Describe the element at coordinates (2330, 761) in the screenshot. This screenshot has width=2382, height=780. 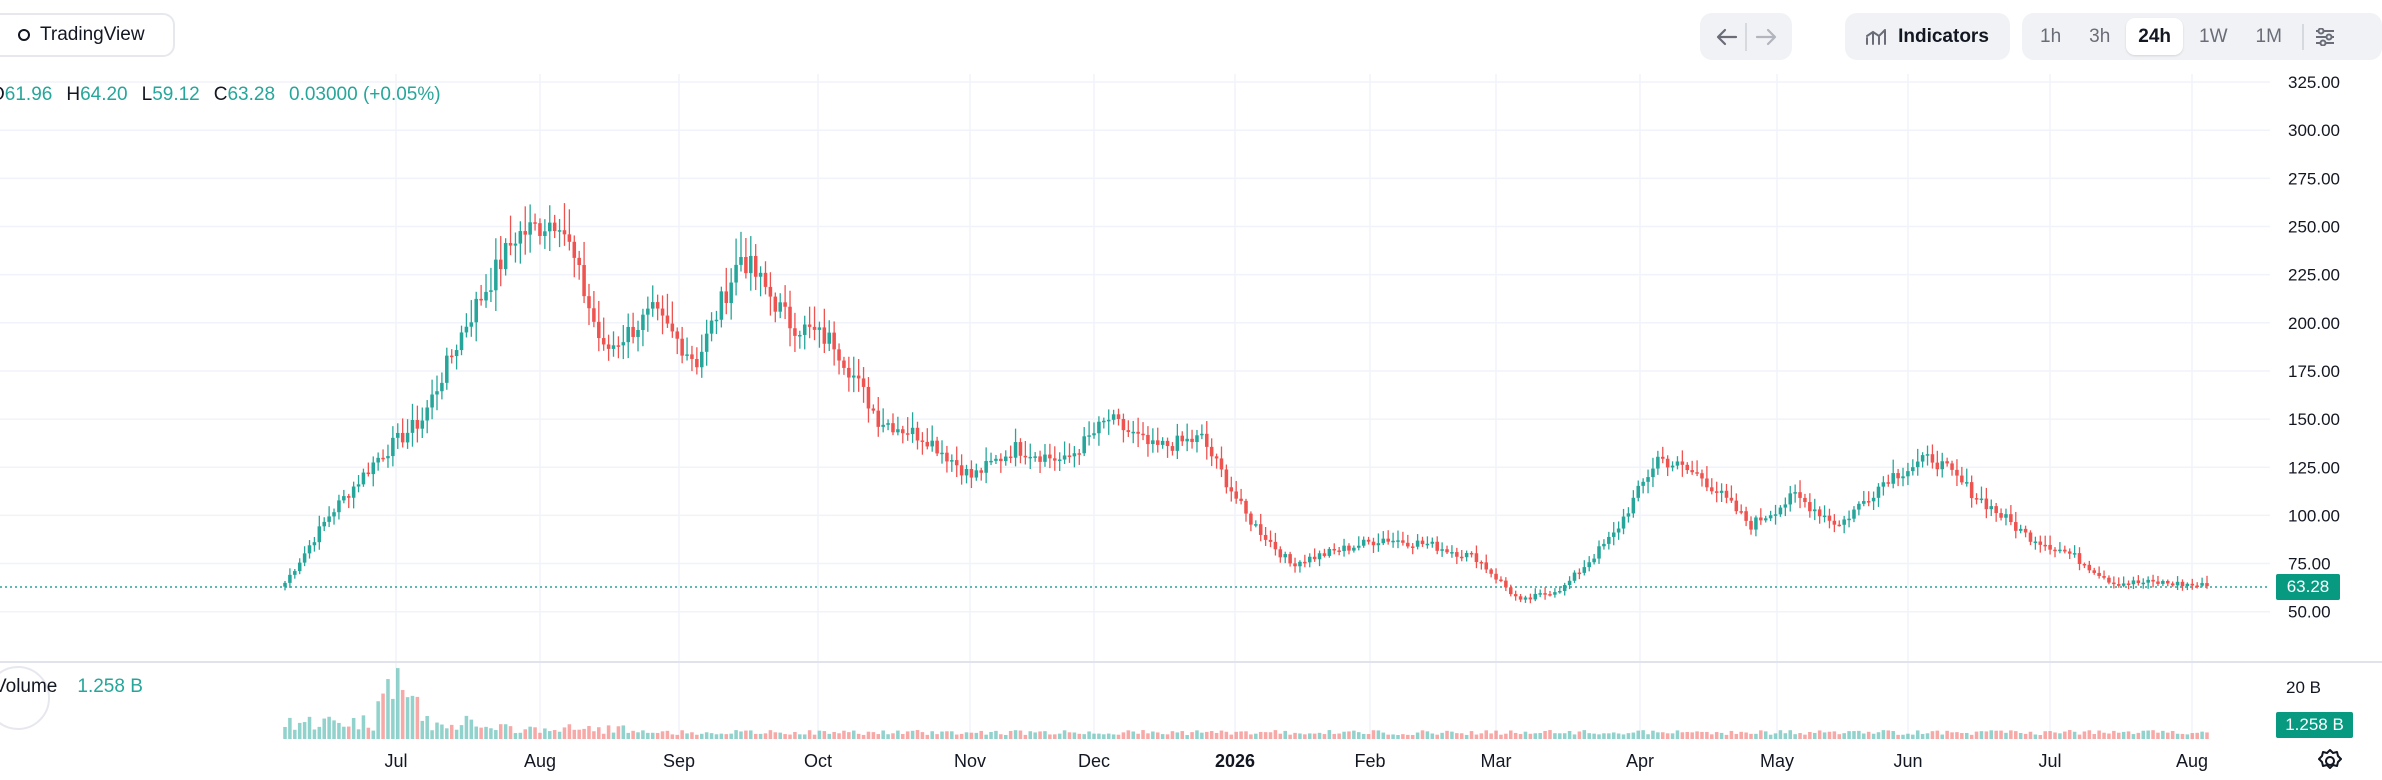
I see `gear-icon` at that location.